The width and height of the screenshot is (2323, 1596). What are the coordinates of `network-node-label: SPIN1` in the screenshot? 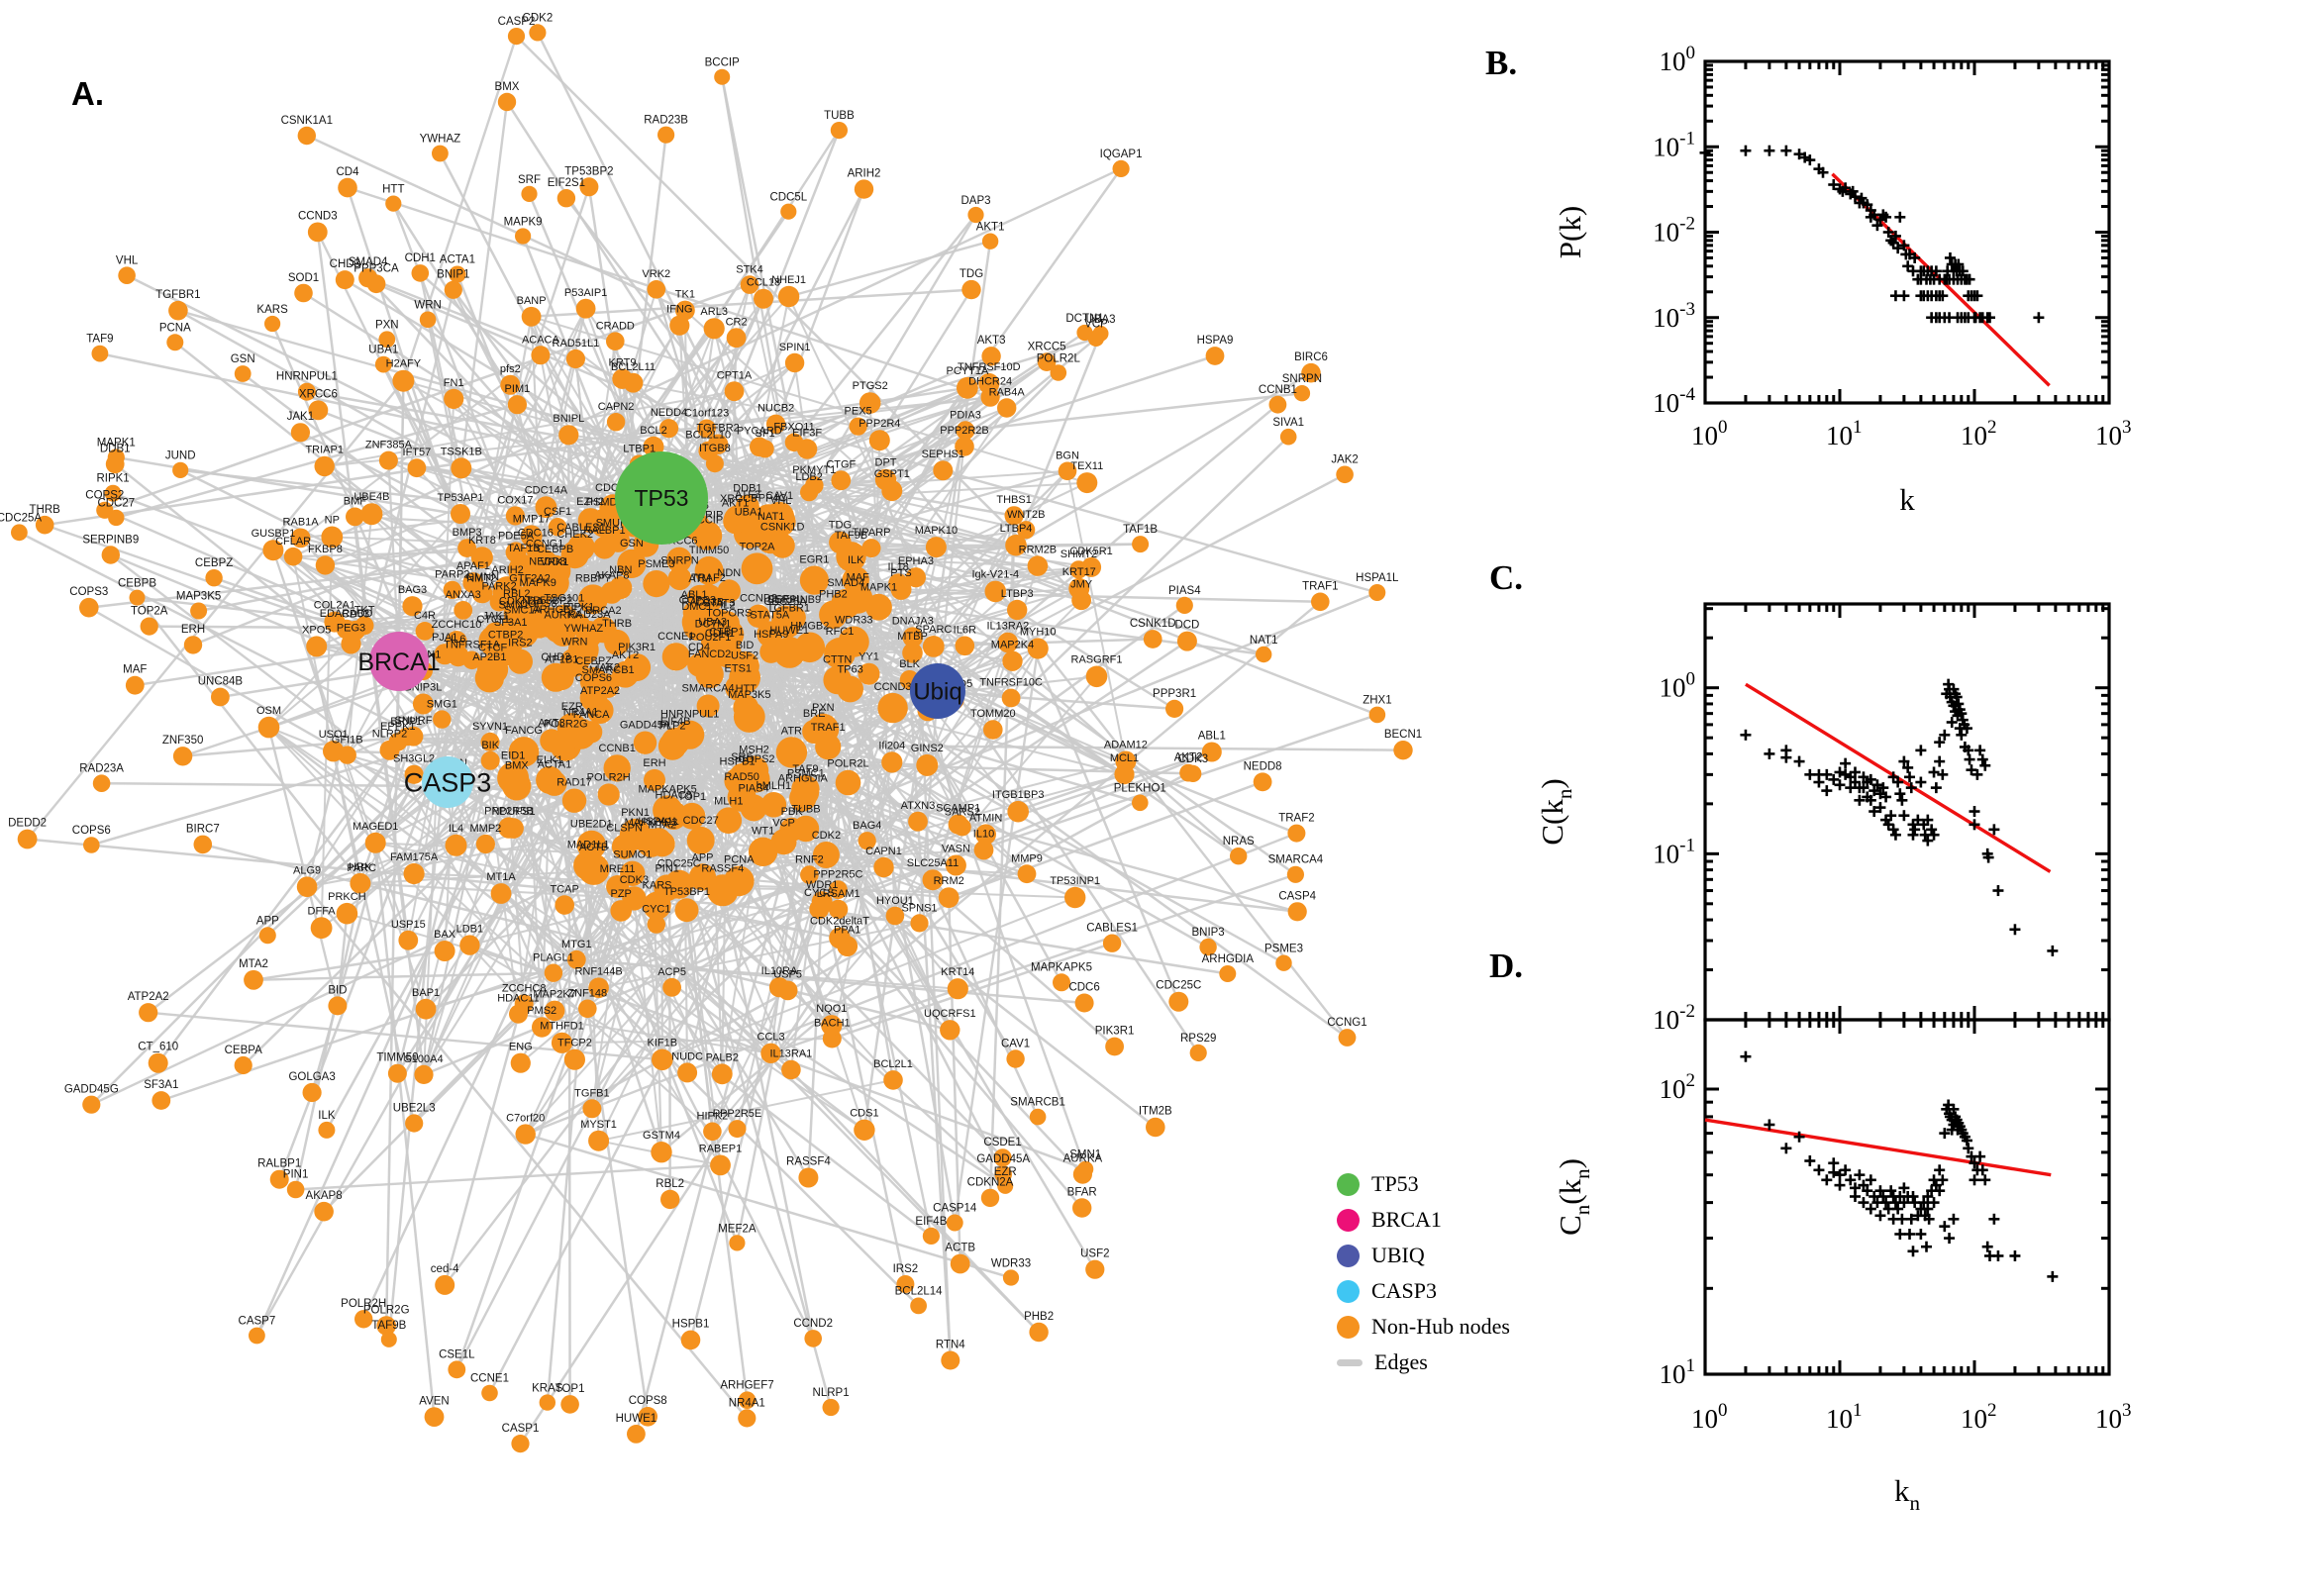 It's located at (795, 347).